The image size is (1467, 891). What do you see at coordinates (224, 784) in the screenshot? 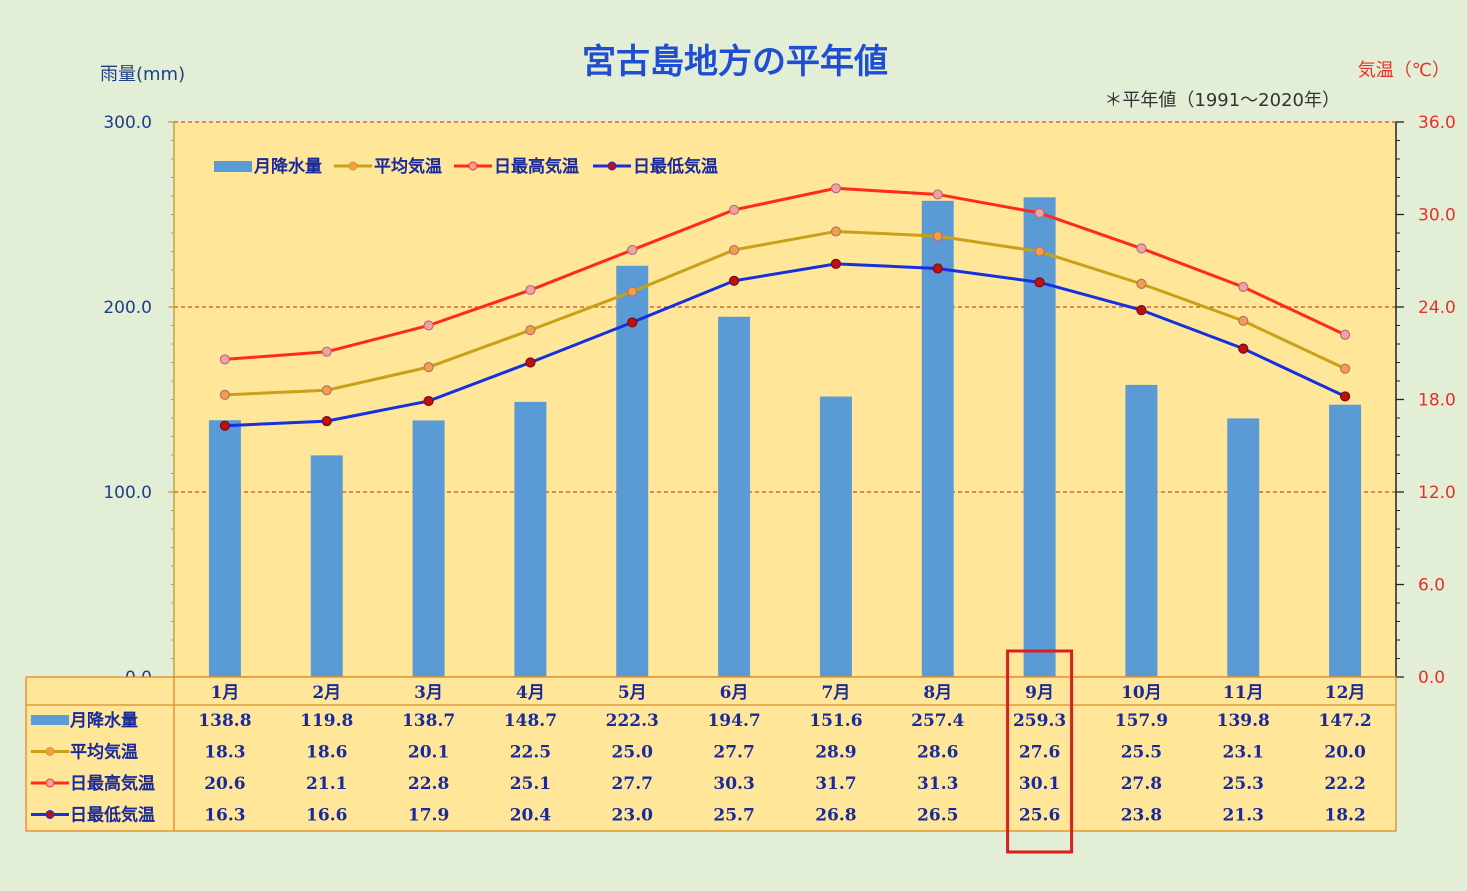
I see `table-cell: 20.6` at bounding box center [224, 784].